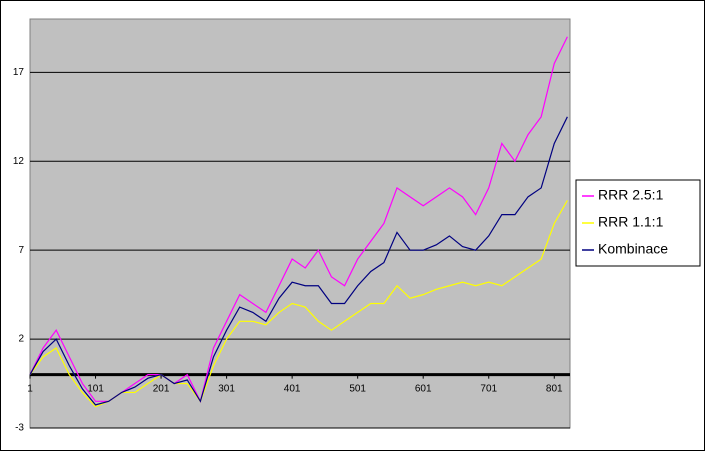 Image resolution: width=706 pixels, height=452 pixels. Describe the element at coordinates (488, 388) in the screenshot. I see `x-tick-label: 701` at that location.